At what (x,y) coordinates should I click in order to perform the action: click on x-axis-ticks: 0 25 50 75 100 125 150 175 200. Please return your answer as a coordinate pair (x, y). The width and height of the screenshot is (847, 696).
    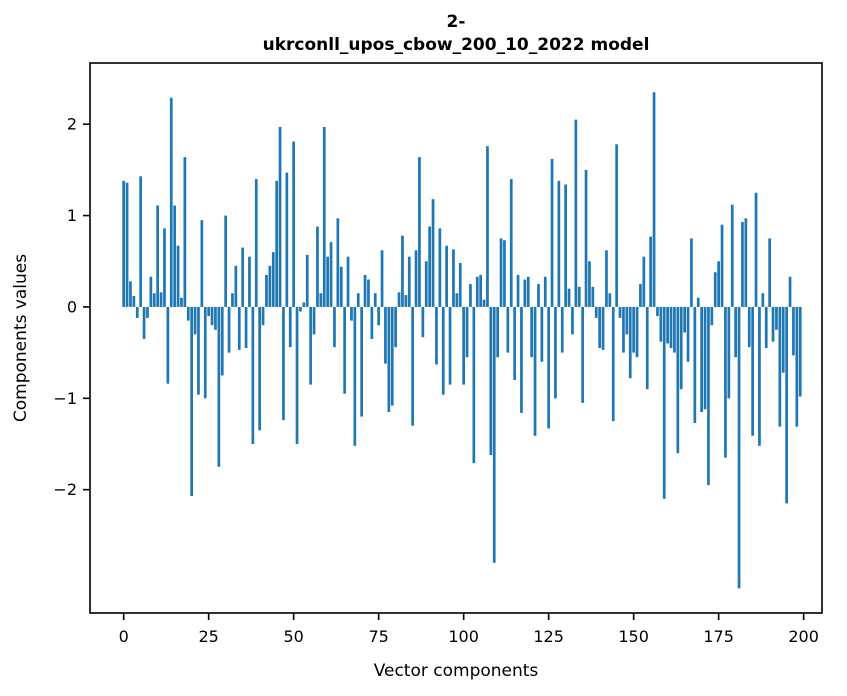
    Looking at the image, I should click on (469, 629).